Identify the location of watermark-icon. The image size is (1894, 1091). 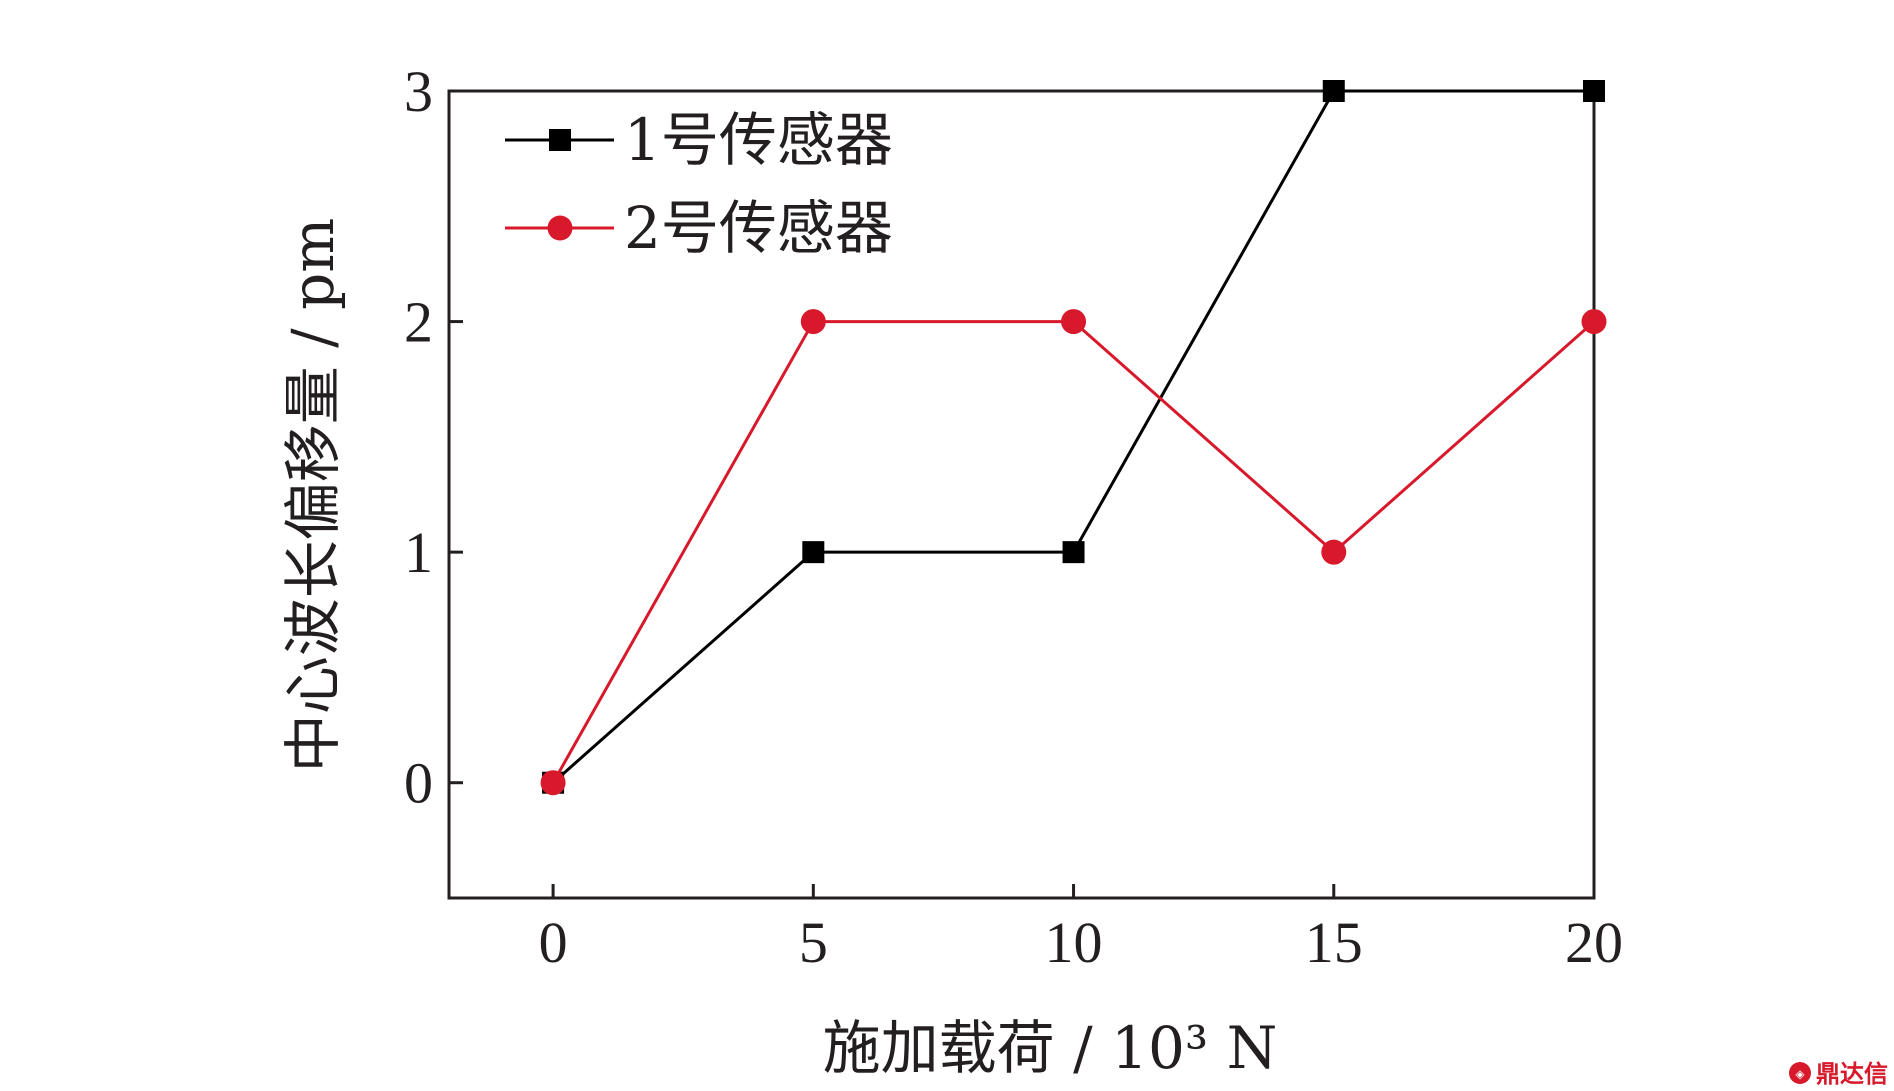
(1800, 1073).